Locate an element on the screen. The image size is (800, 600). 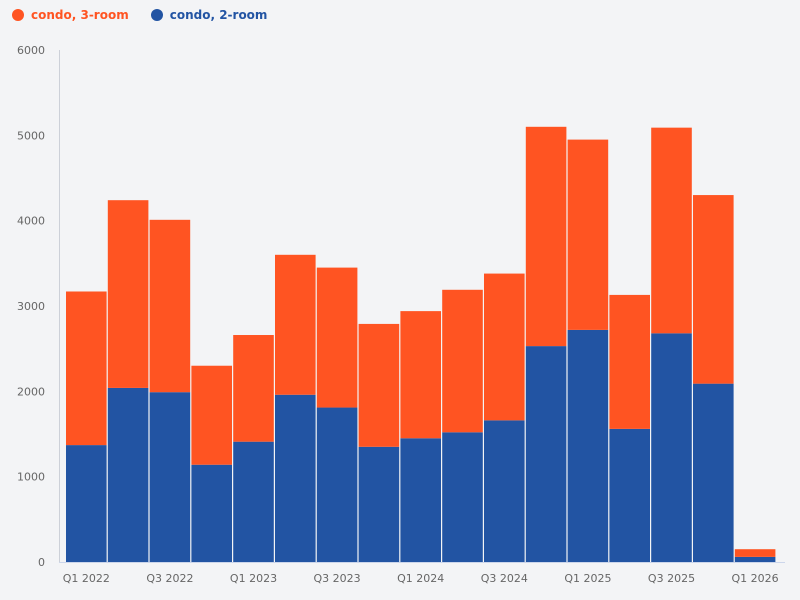
y-tick-label: 2000 is located at coordinates (31, 391).